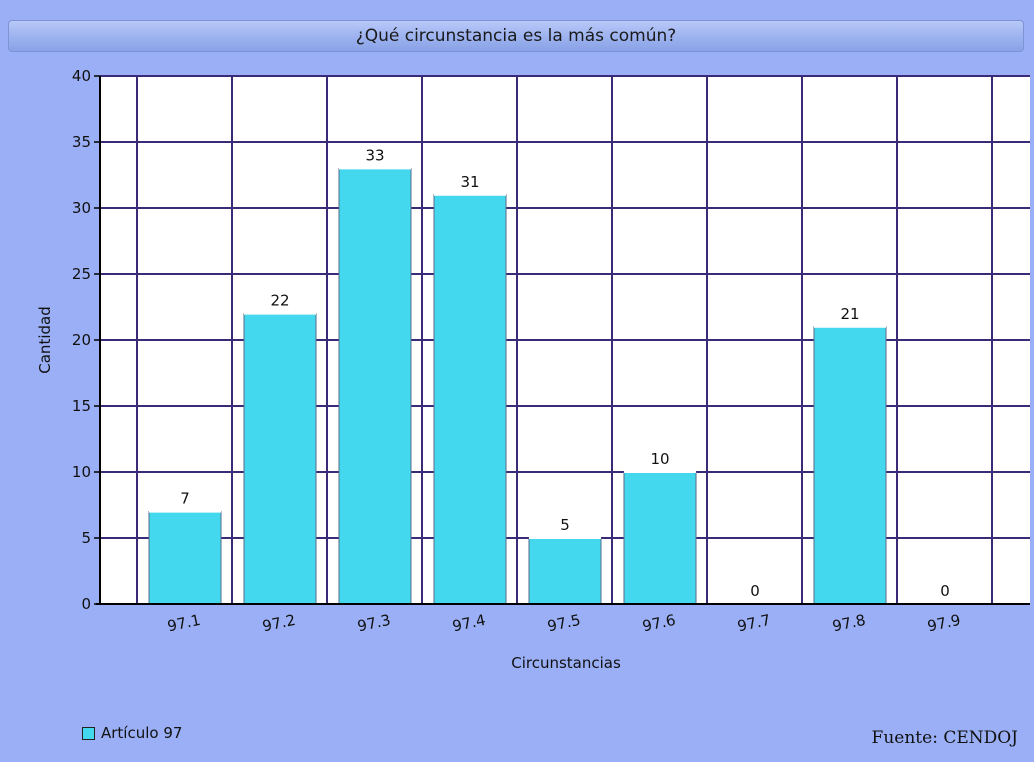 Image resolution: width=1034 pixels, height=762 pixels. Describe the element at coordinates (849, 623) in the screenshot. I see `x-tick-label: 97.8` at that location.